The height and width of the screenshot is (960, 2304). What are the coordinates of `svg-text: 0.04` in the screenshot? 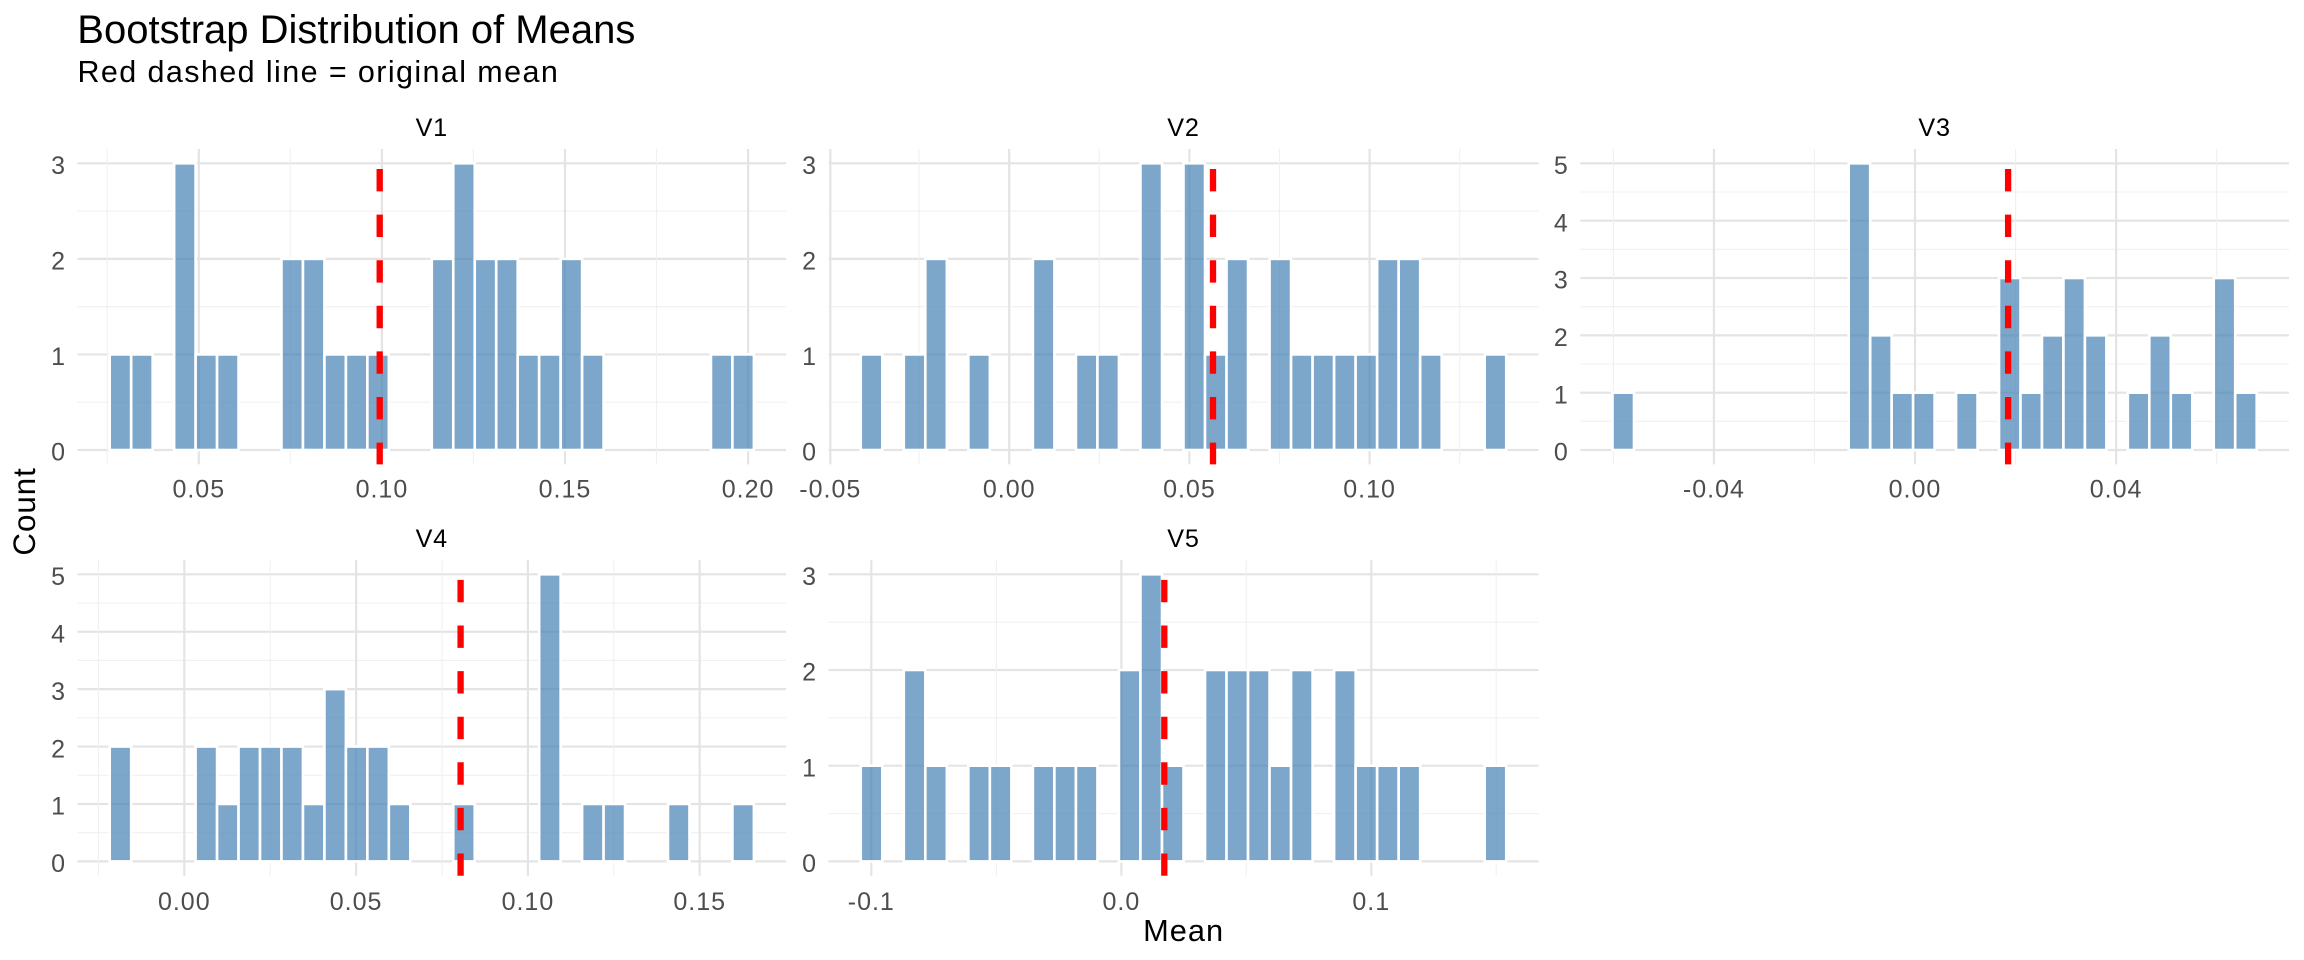 It's located at (2116, 490).